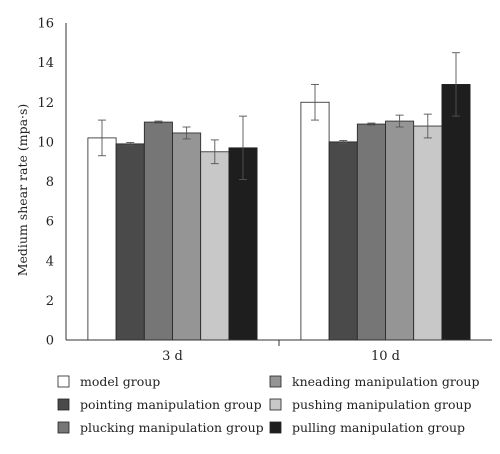 The height and width of the screenshot is (454, 500). I want to click on legend-item: pulling manipulation group, so click(367, 427).